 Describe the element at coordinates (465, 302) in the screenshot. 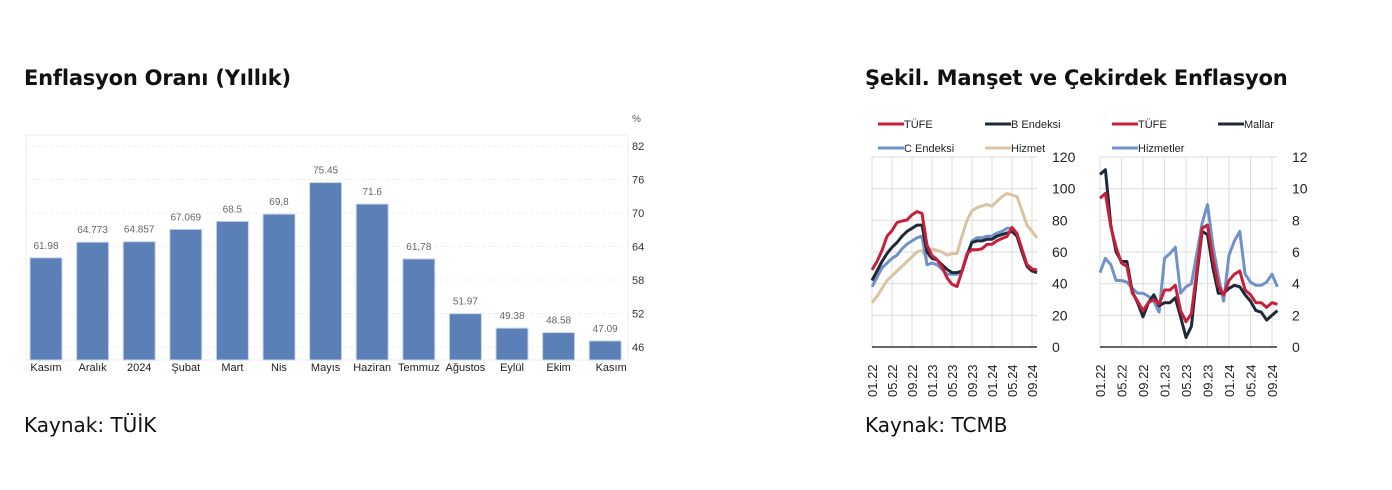

I see `bar-value-label: 51.97` at that location.